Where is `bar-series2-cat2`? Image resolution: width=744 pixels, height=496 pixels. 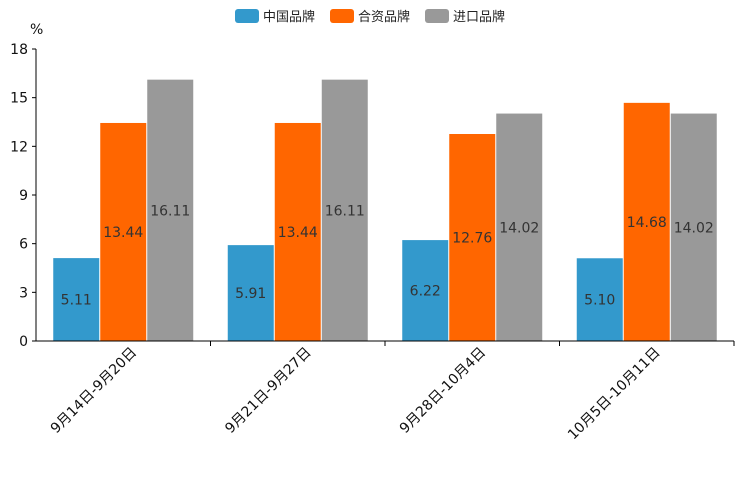 bar-series2-cat2 is located at coordinates (297, 232).